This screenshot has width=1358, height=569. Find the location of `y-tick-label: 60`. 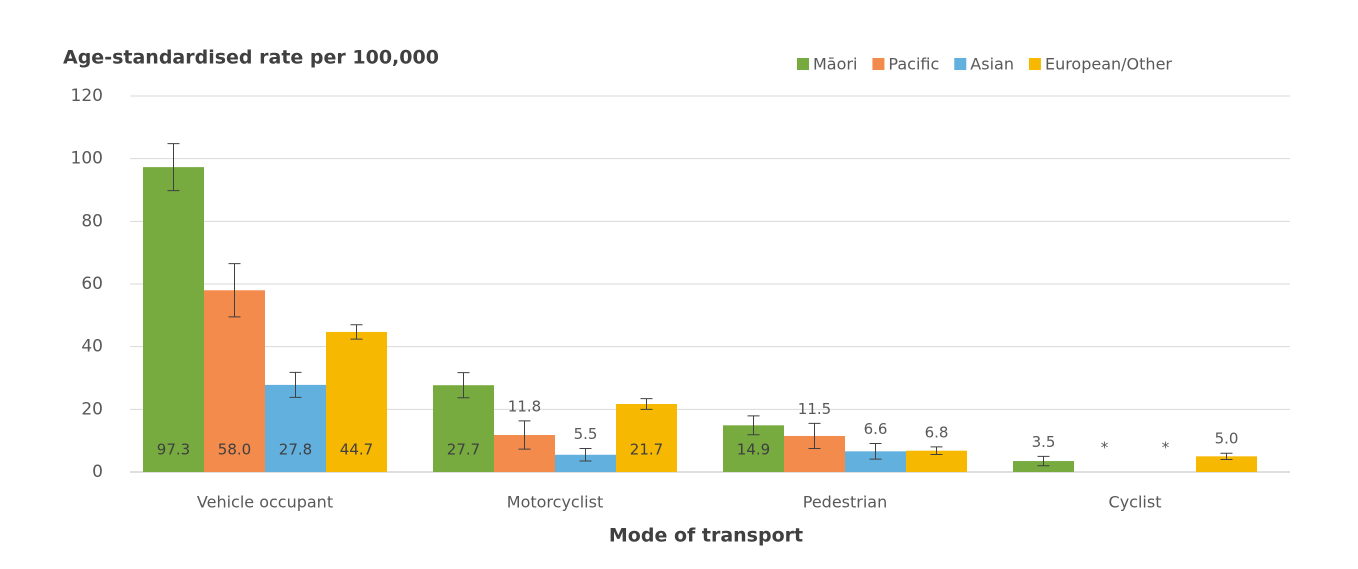

y-tick-label: 60 is located at coordinates (92, 284).